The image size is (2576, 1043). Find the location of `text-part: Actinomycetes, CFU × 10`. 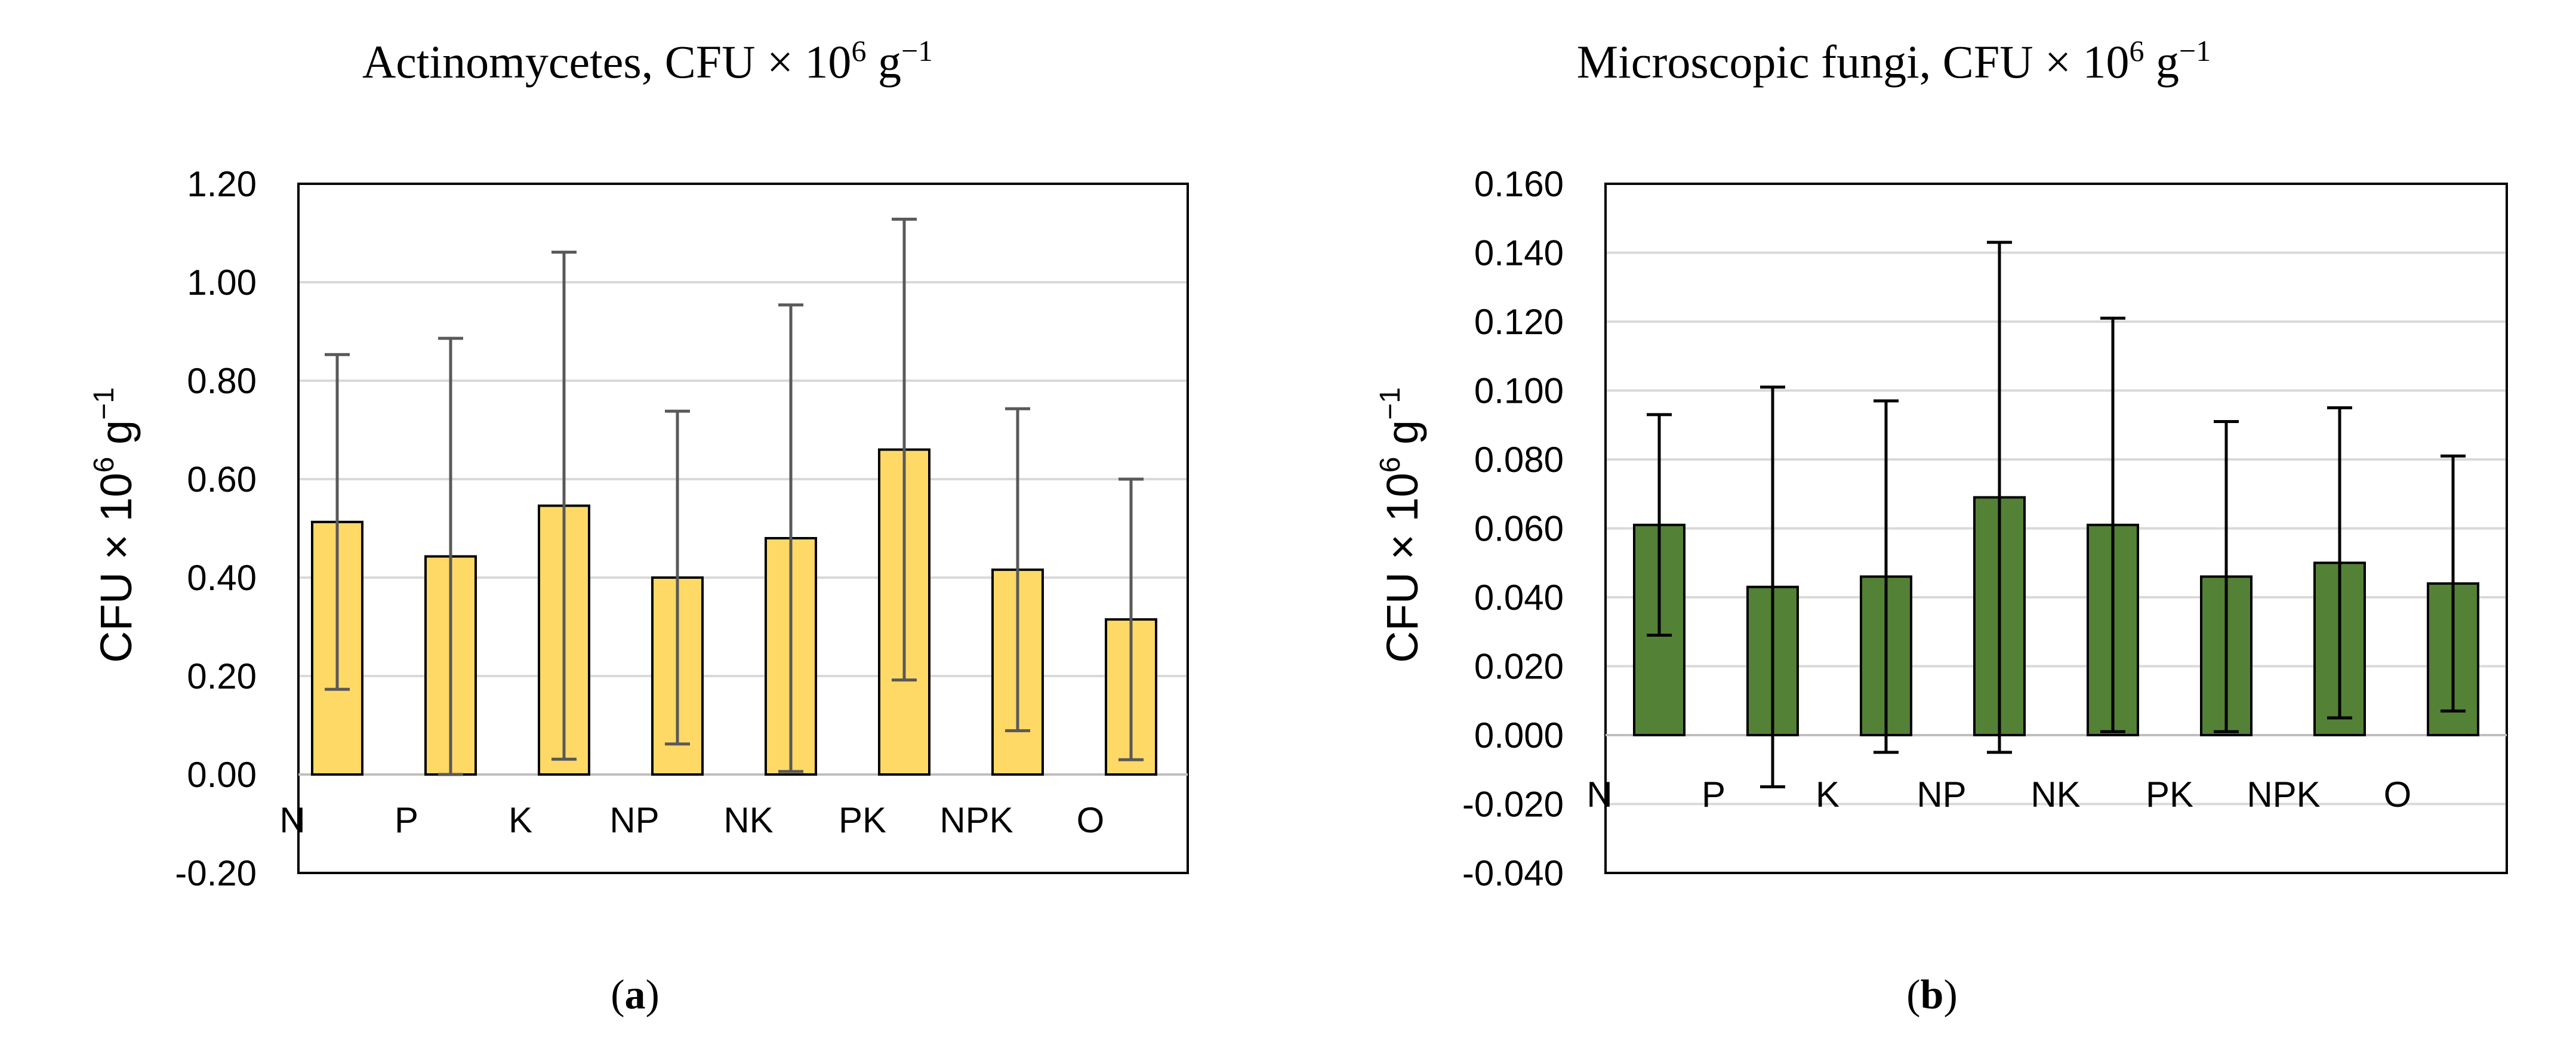

text-part: Actinomycetes, CFU × 10 is located at coordinates (607, 62).